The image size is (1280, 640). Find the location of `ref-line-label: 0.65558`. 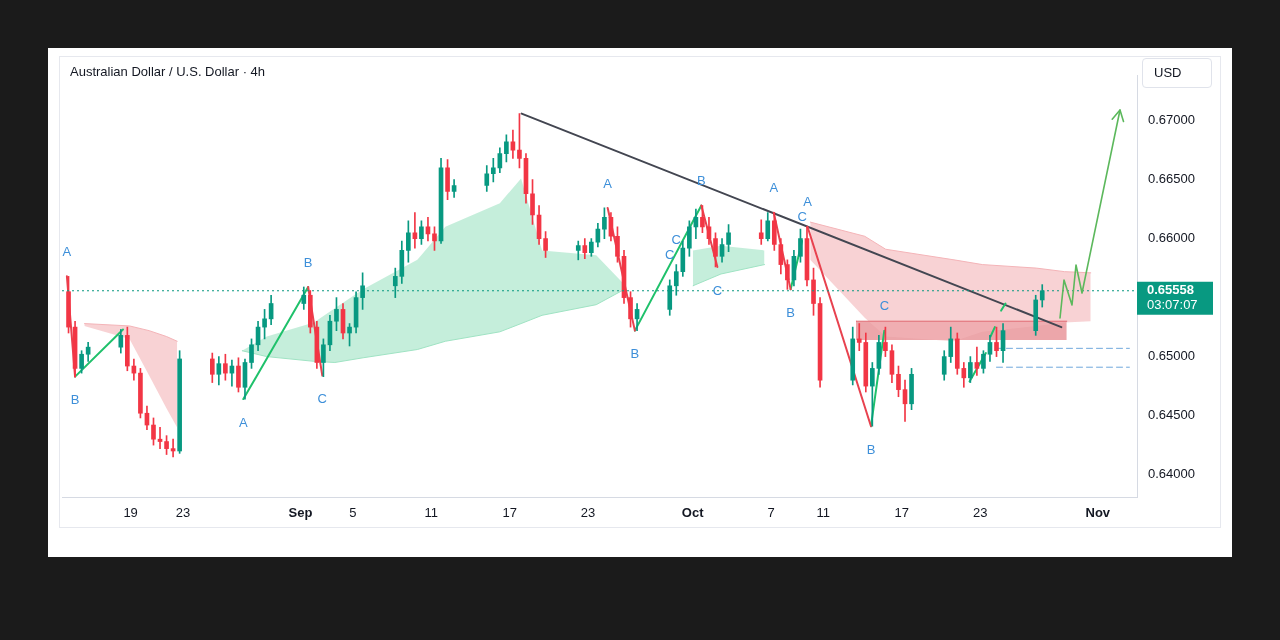

ref-line-label: 0.65558 is located at coordinates (1170, 290).